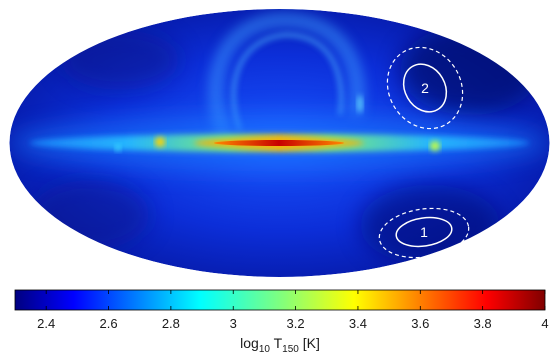 Image resolution: width=559 pixels, height=361 pixels. I want to click on colorbar-tick-marks, so click(295, 300).